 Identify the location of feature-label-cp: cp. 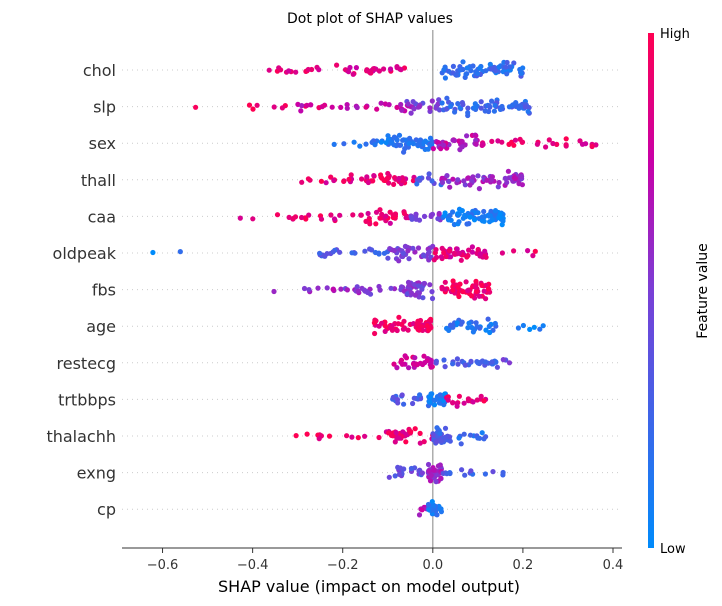
(106, 509).